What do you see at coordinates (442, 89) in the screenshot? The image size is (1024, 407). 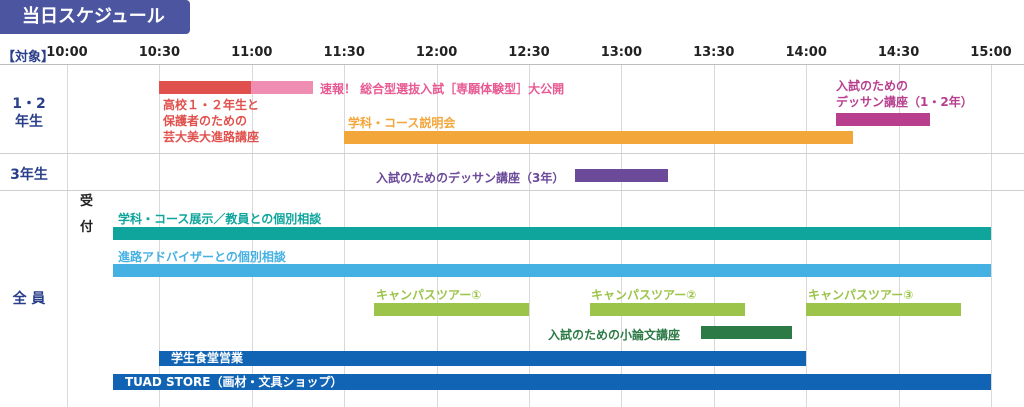 I see `breaking-news-label: 速報！ 総合型選抜入試［専願体験型］大公開` at bounding box center [442, 89].